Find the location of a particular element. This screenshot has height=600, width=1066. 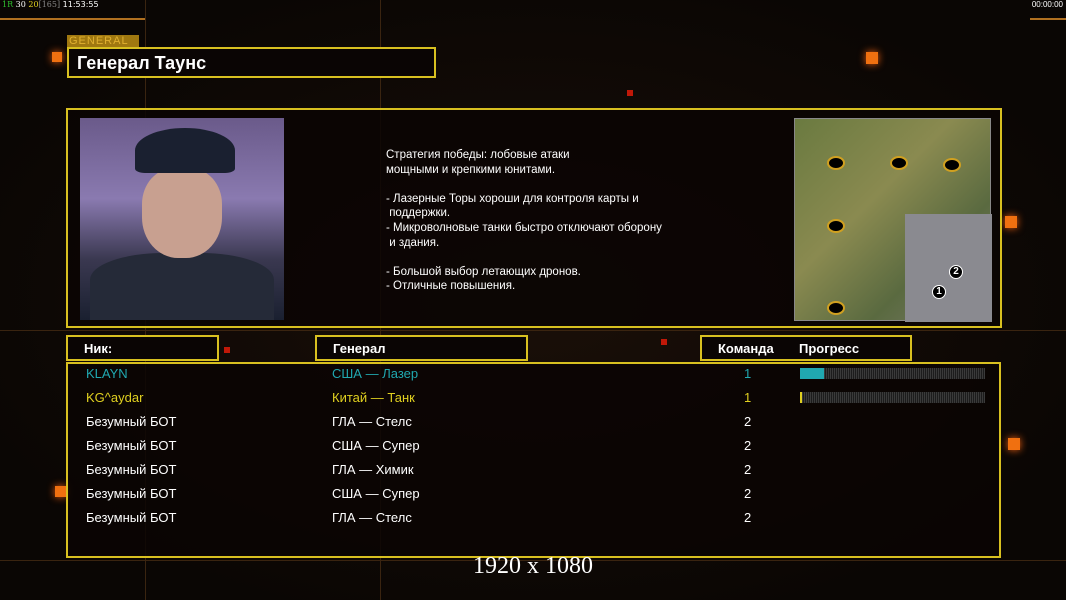

player-row: Безумный БОТ ГЛА — Химик 2 is located at coordinates (536, 474).